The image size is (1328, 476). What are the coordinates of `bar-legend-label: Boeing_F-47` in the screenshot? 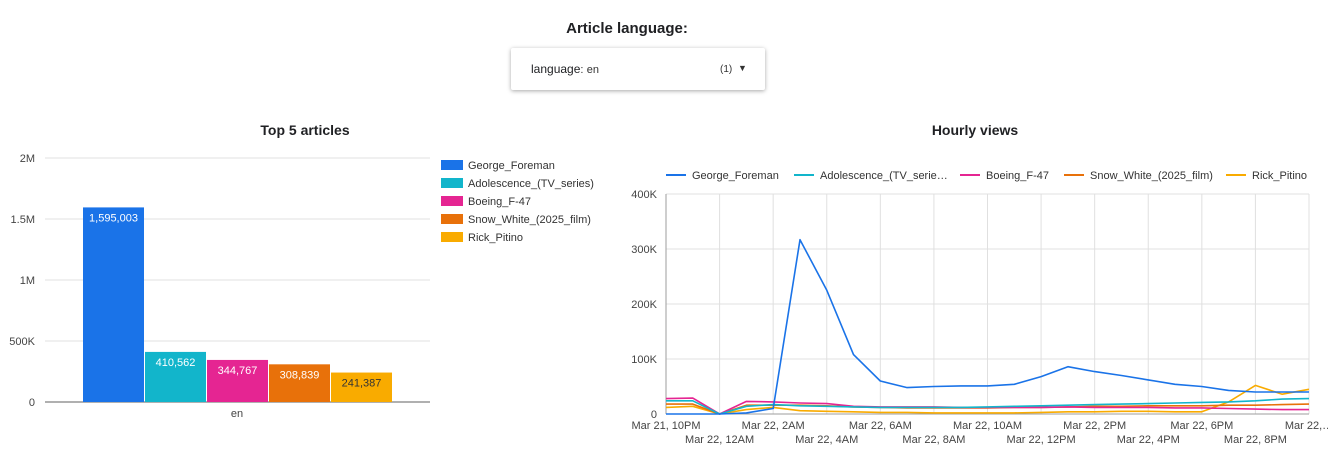 It's located at (499, 202).